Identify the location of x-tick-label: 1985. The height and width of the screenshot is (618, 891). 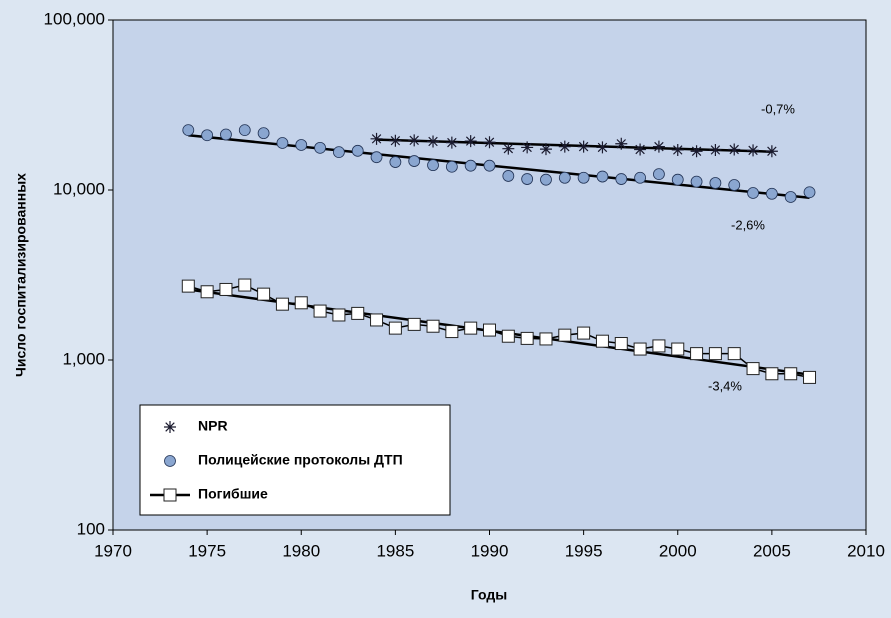
(395, 550).